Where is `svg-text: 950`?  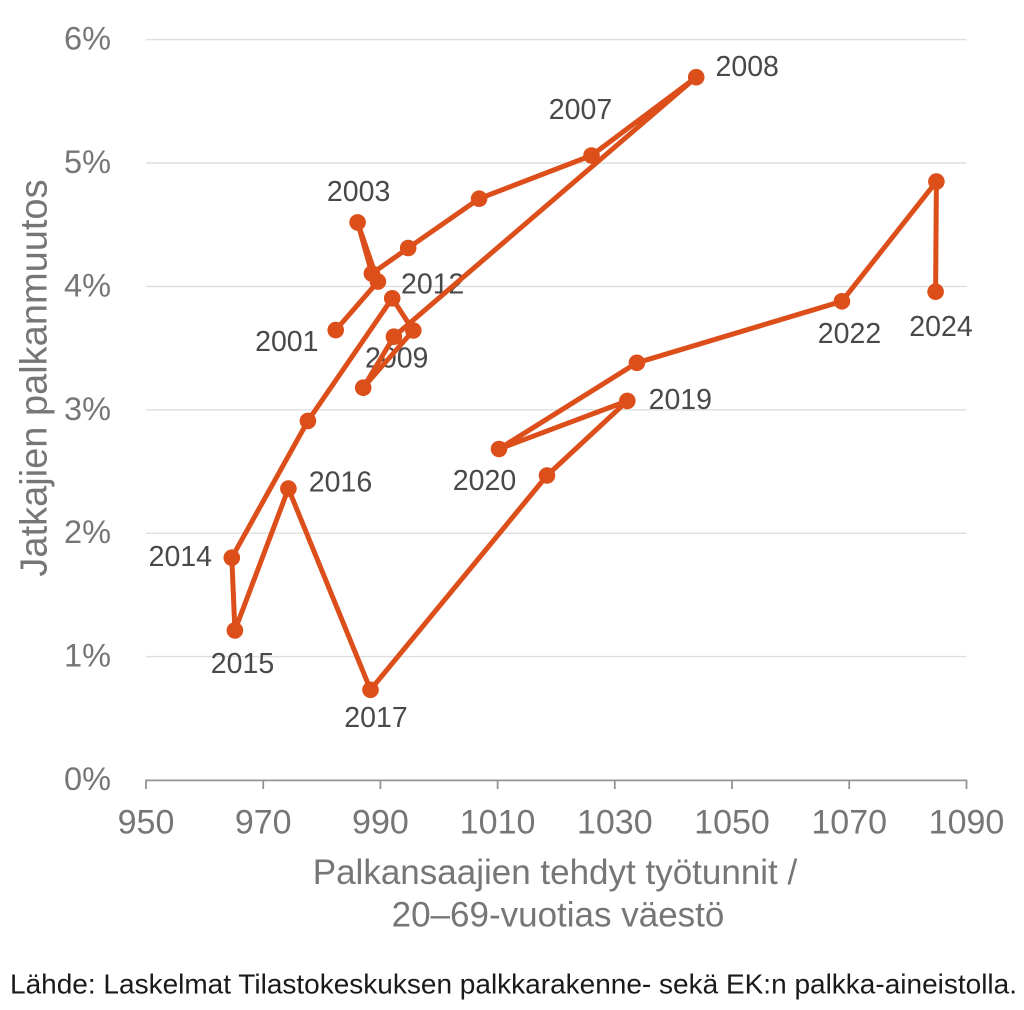 svg-text: 950 is located at coordinates (146, 823).